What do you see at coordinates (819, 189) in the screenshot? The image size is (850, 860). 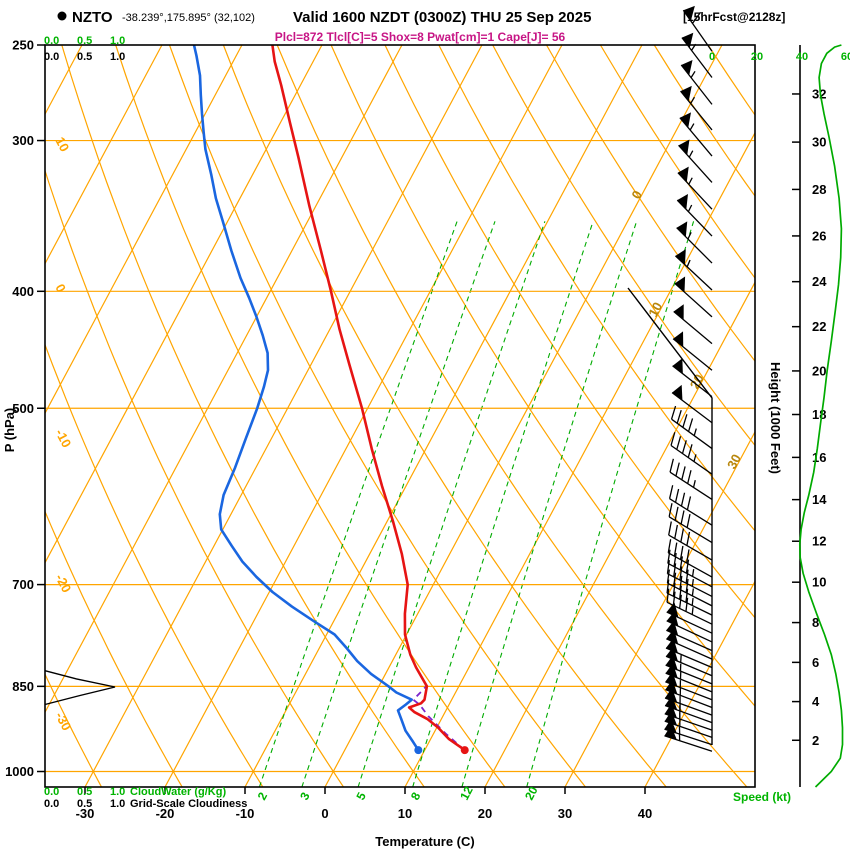 I see `height-tick-label: 28` at bounding box center [819, 189].